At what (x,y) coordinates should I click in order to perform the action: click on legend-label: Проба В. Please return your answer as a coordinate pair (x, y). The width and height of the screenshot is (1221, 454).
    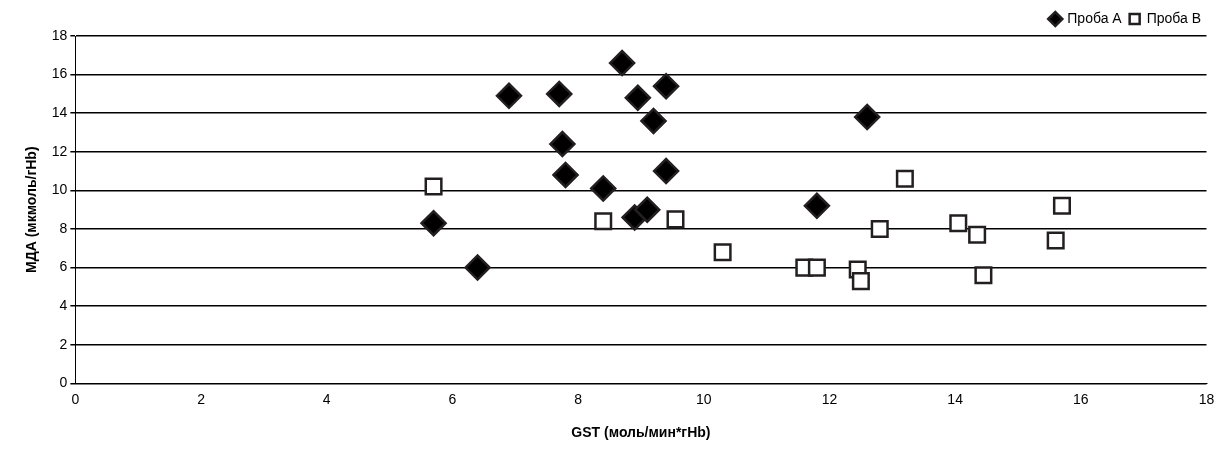
    Looking at the image, I should click on (1174, 17).